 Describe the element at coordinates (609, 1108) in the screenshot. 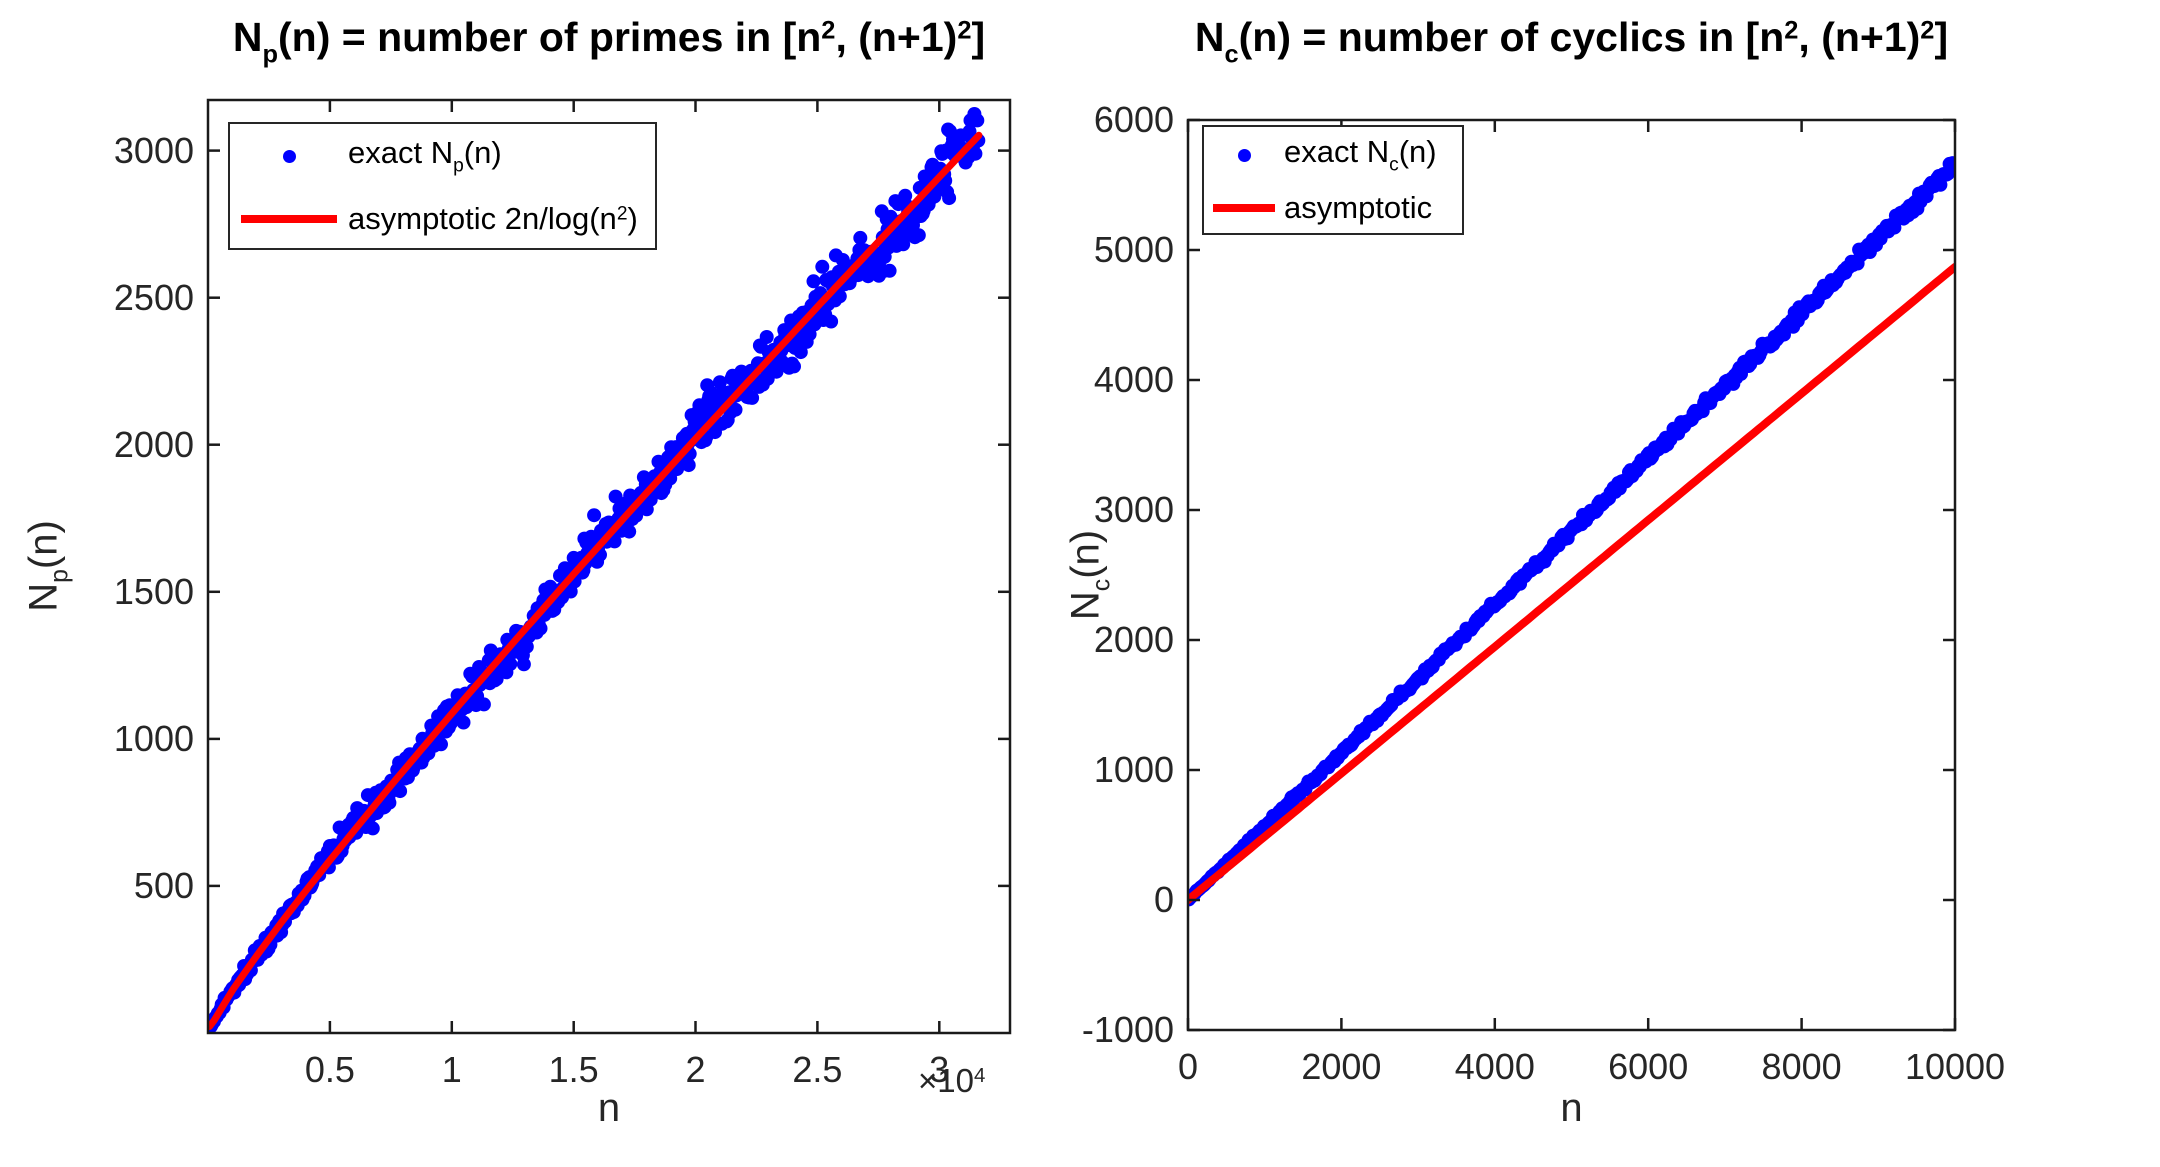

I see `left-plot-x-label: n` at that location.